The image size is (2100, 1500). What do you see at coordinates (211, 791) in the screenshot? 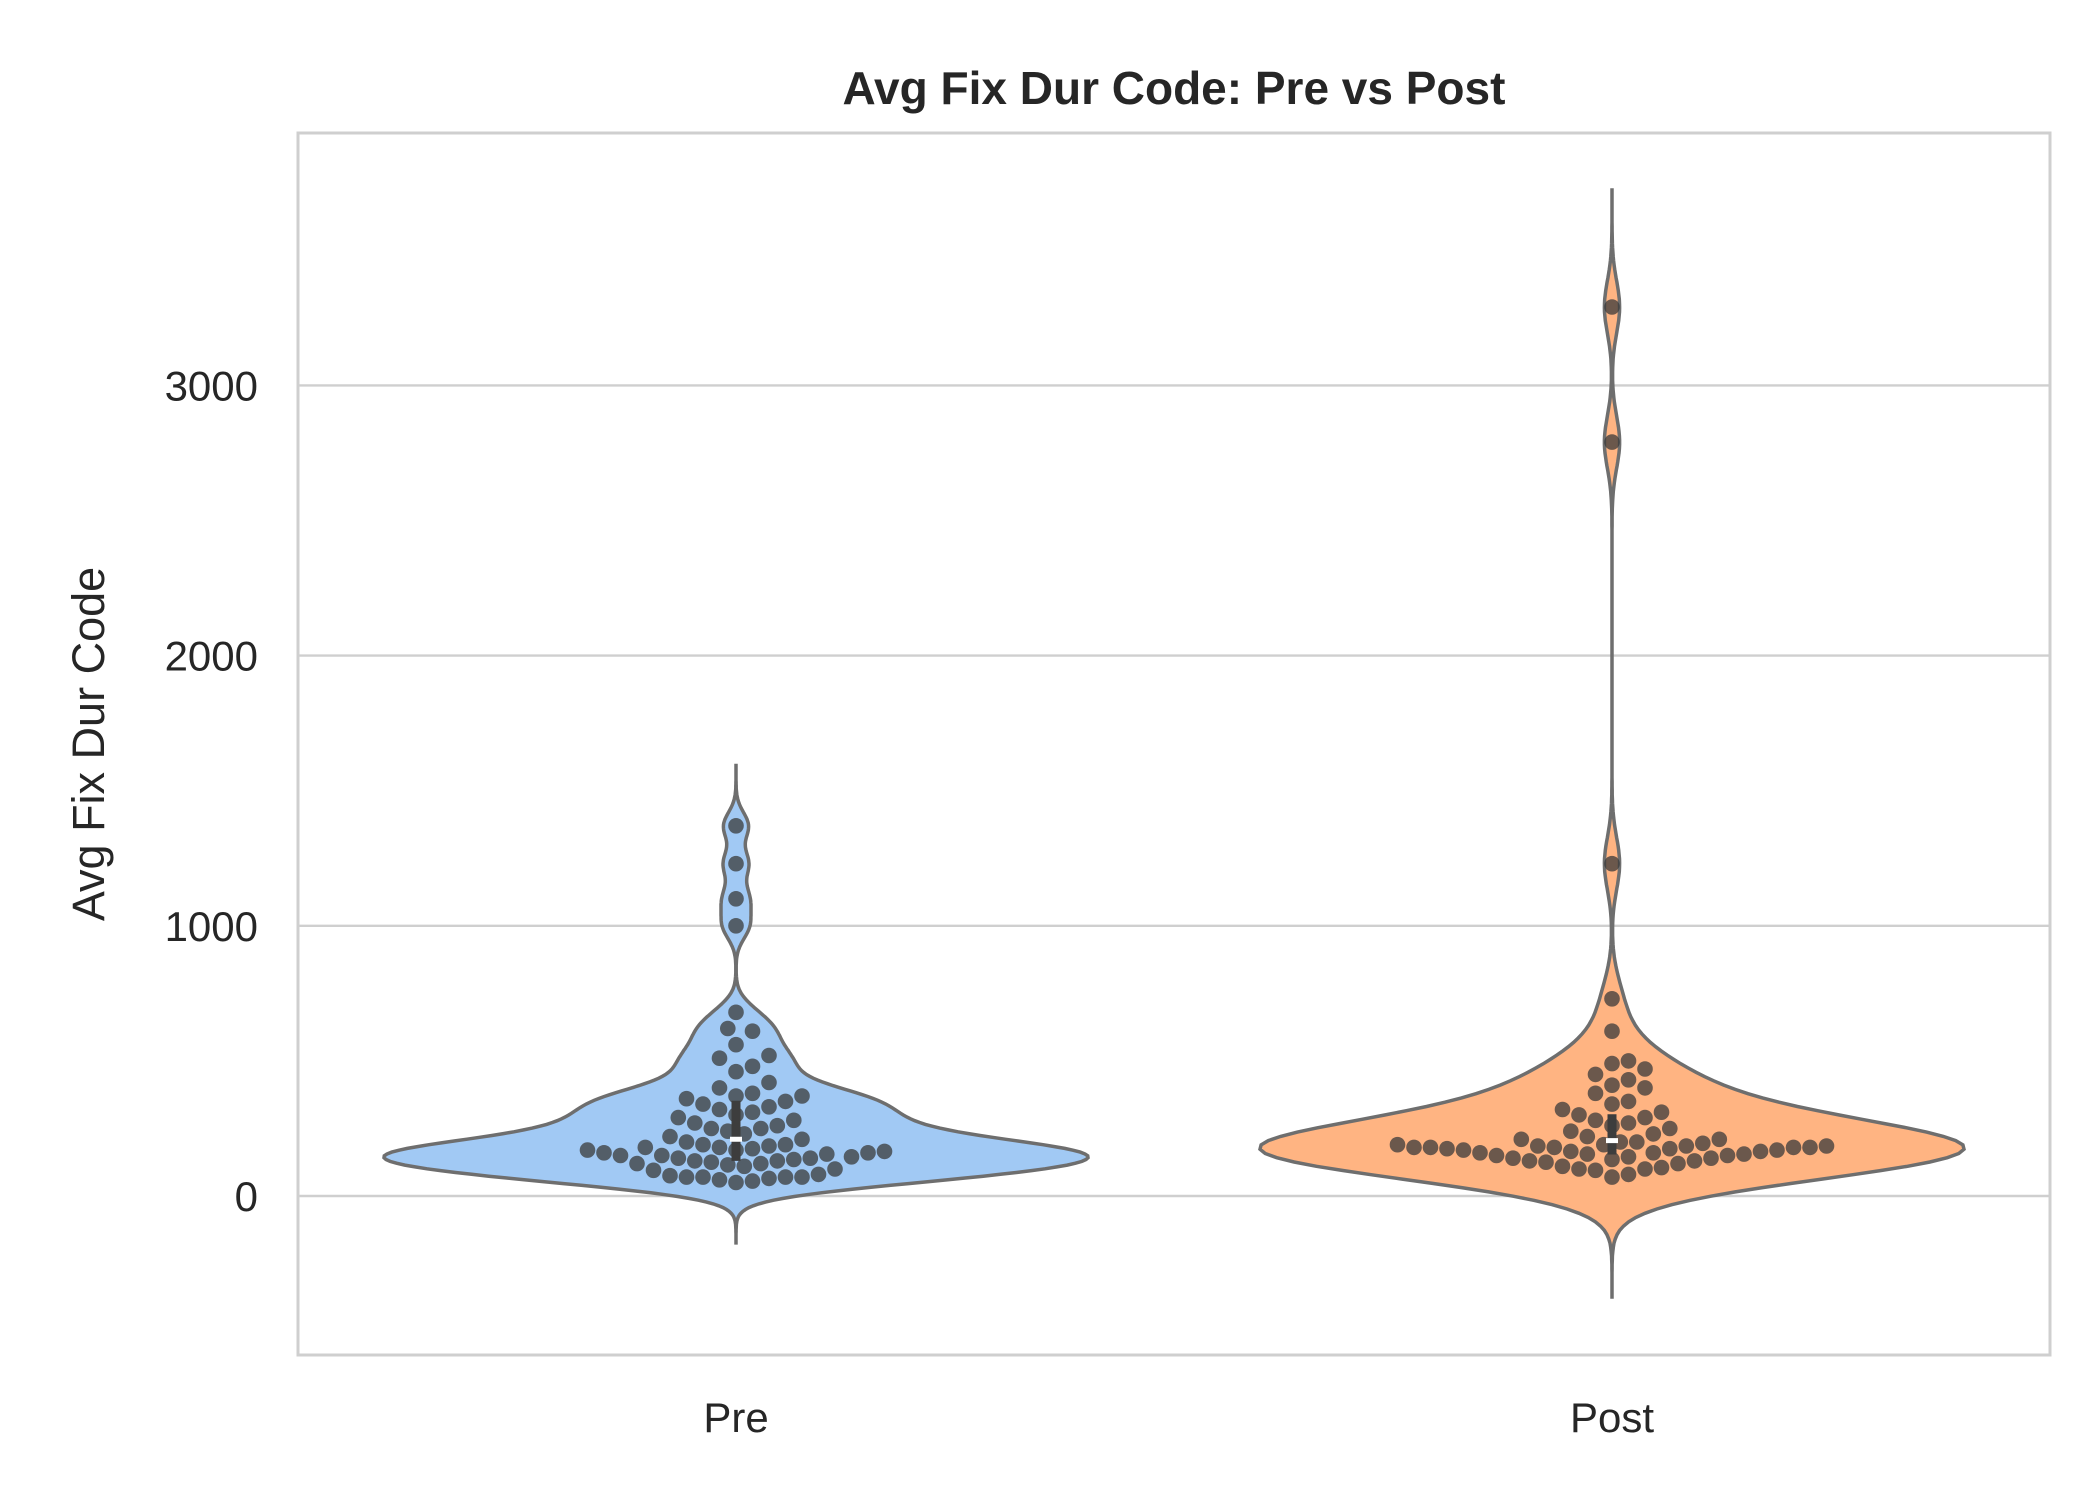
I see `y-tick-labels: 0 1000 2000 3000` at bounding box center [211, 791].